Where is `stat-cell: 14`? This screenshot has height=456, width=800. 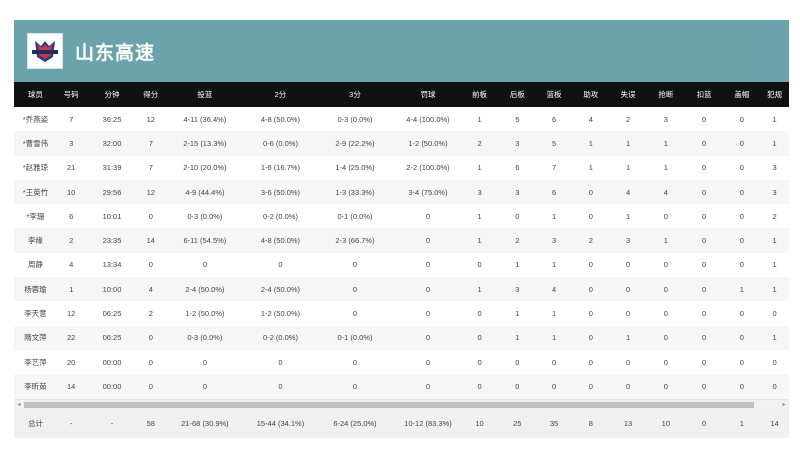 stat-cell: 14 is located at coordinates (150, 241).